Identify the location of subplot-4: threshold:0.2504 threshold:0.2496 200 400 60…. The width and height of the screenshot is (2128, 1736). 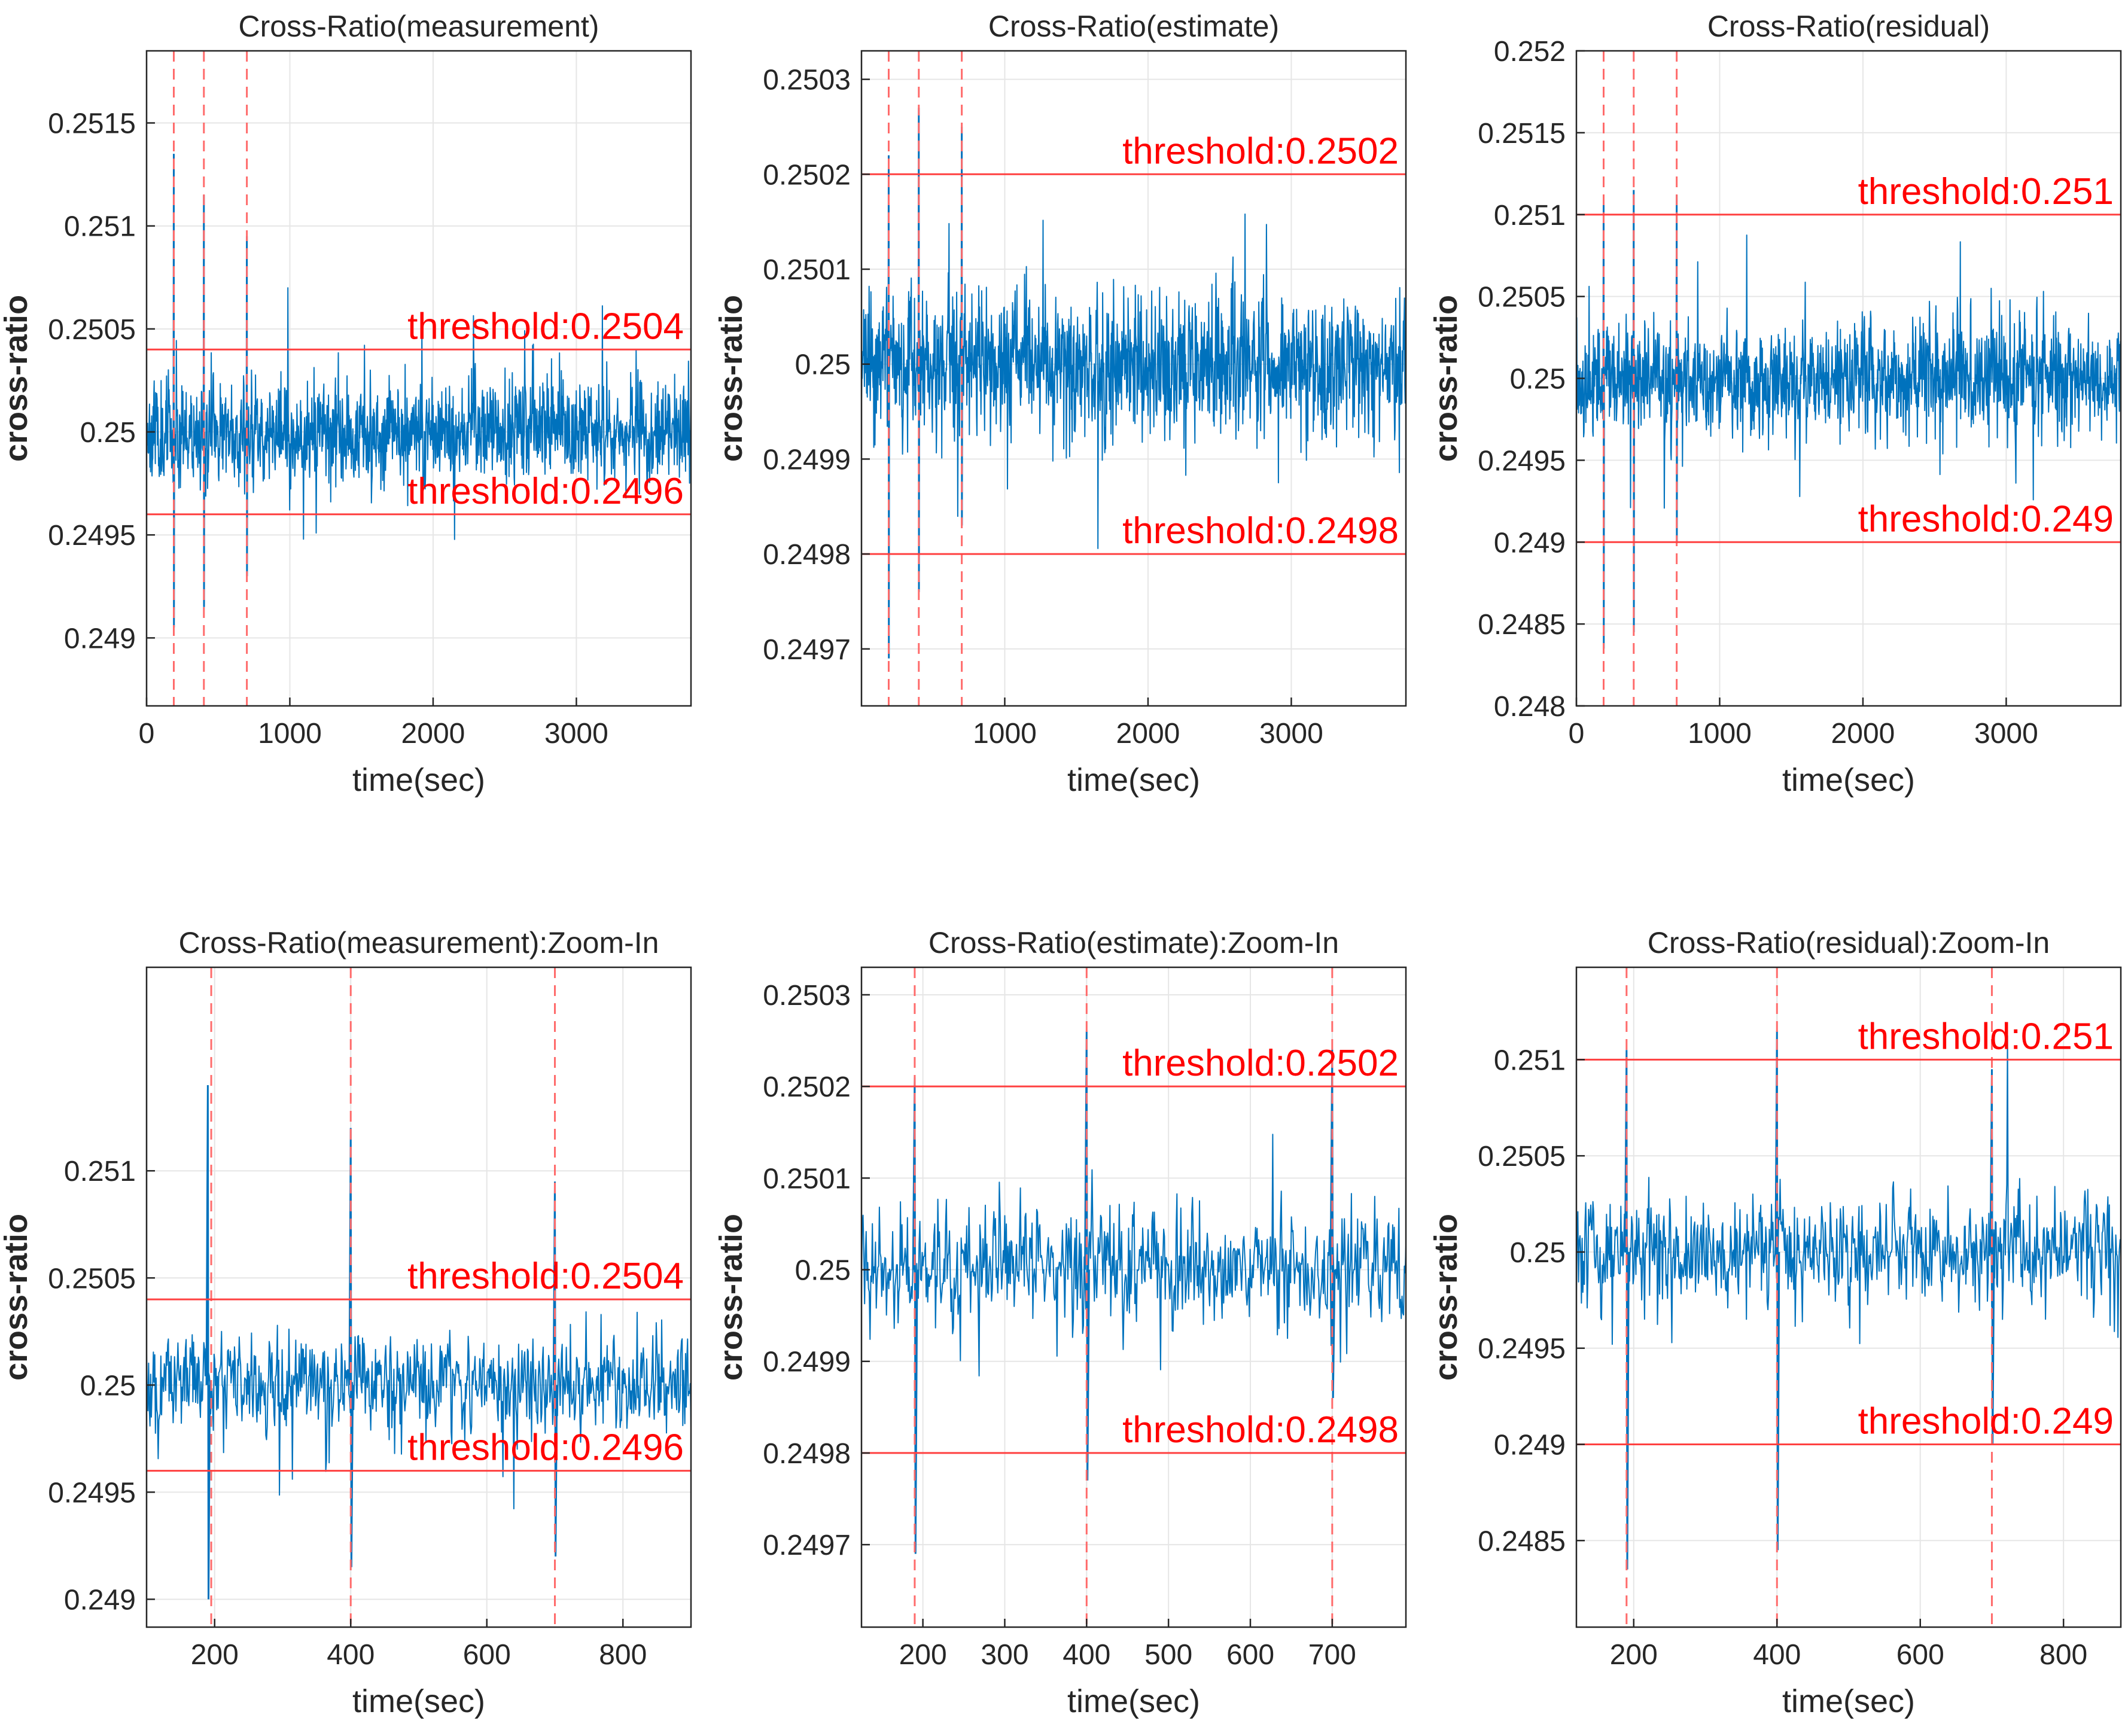
(346, 1322).